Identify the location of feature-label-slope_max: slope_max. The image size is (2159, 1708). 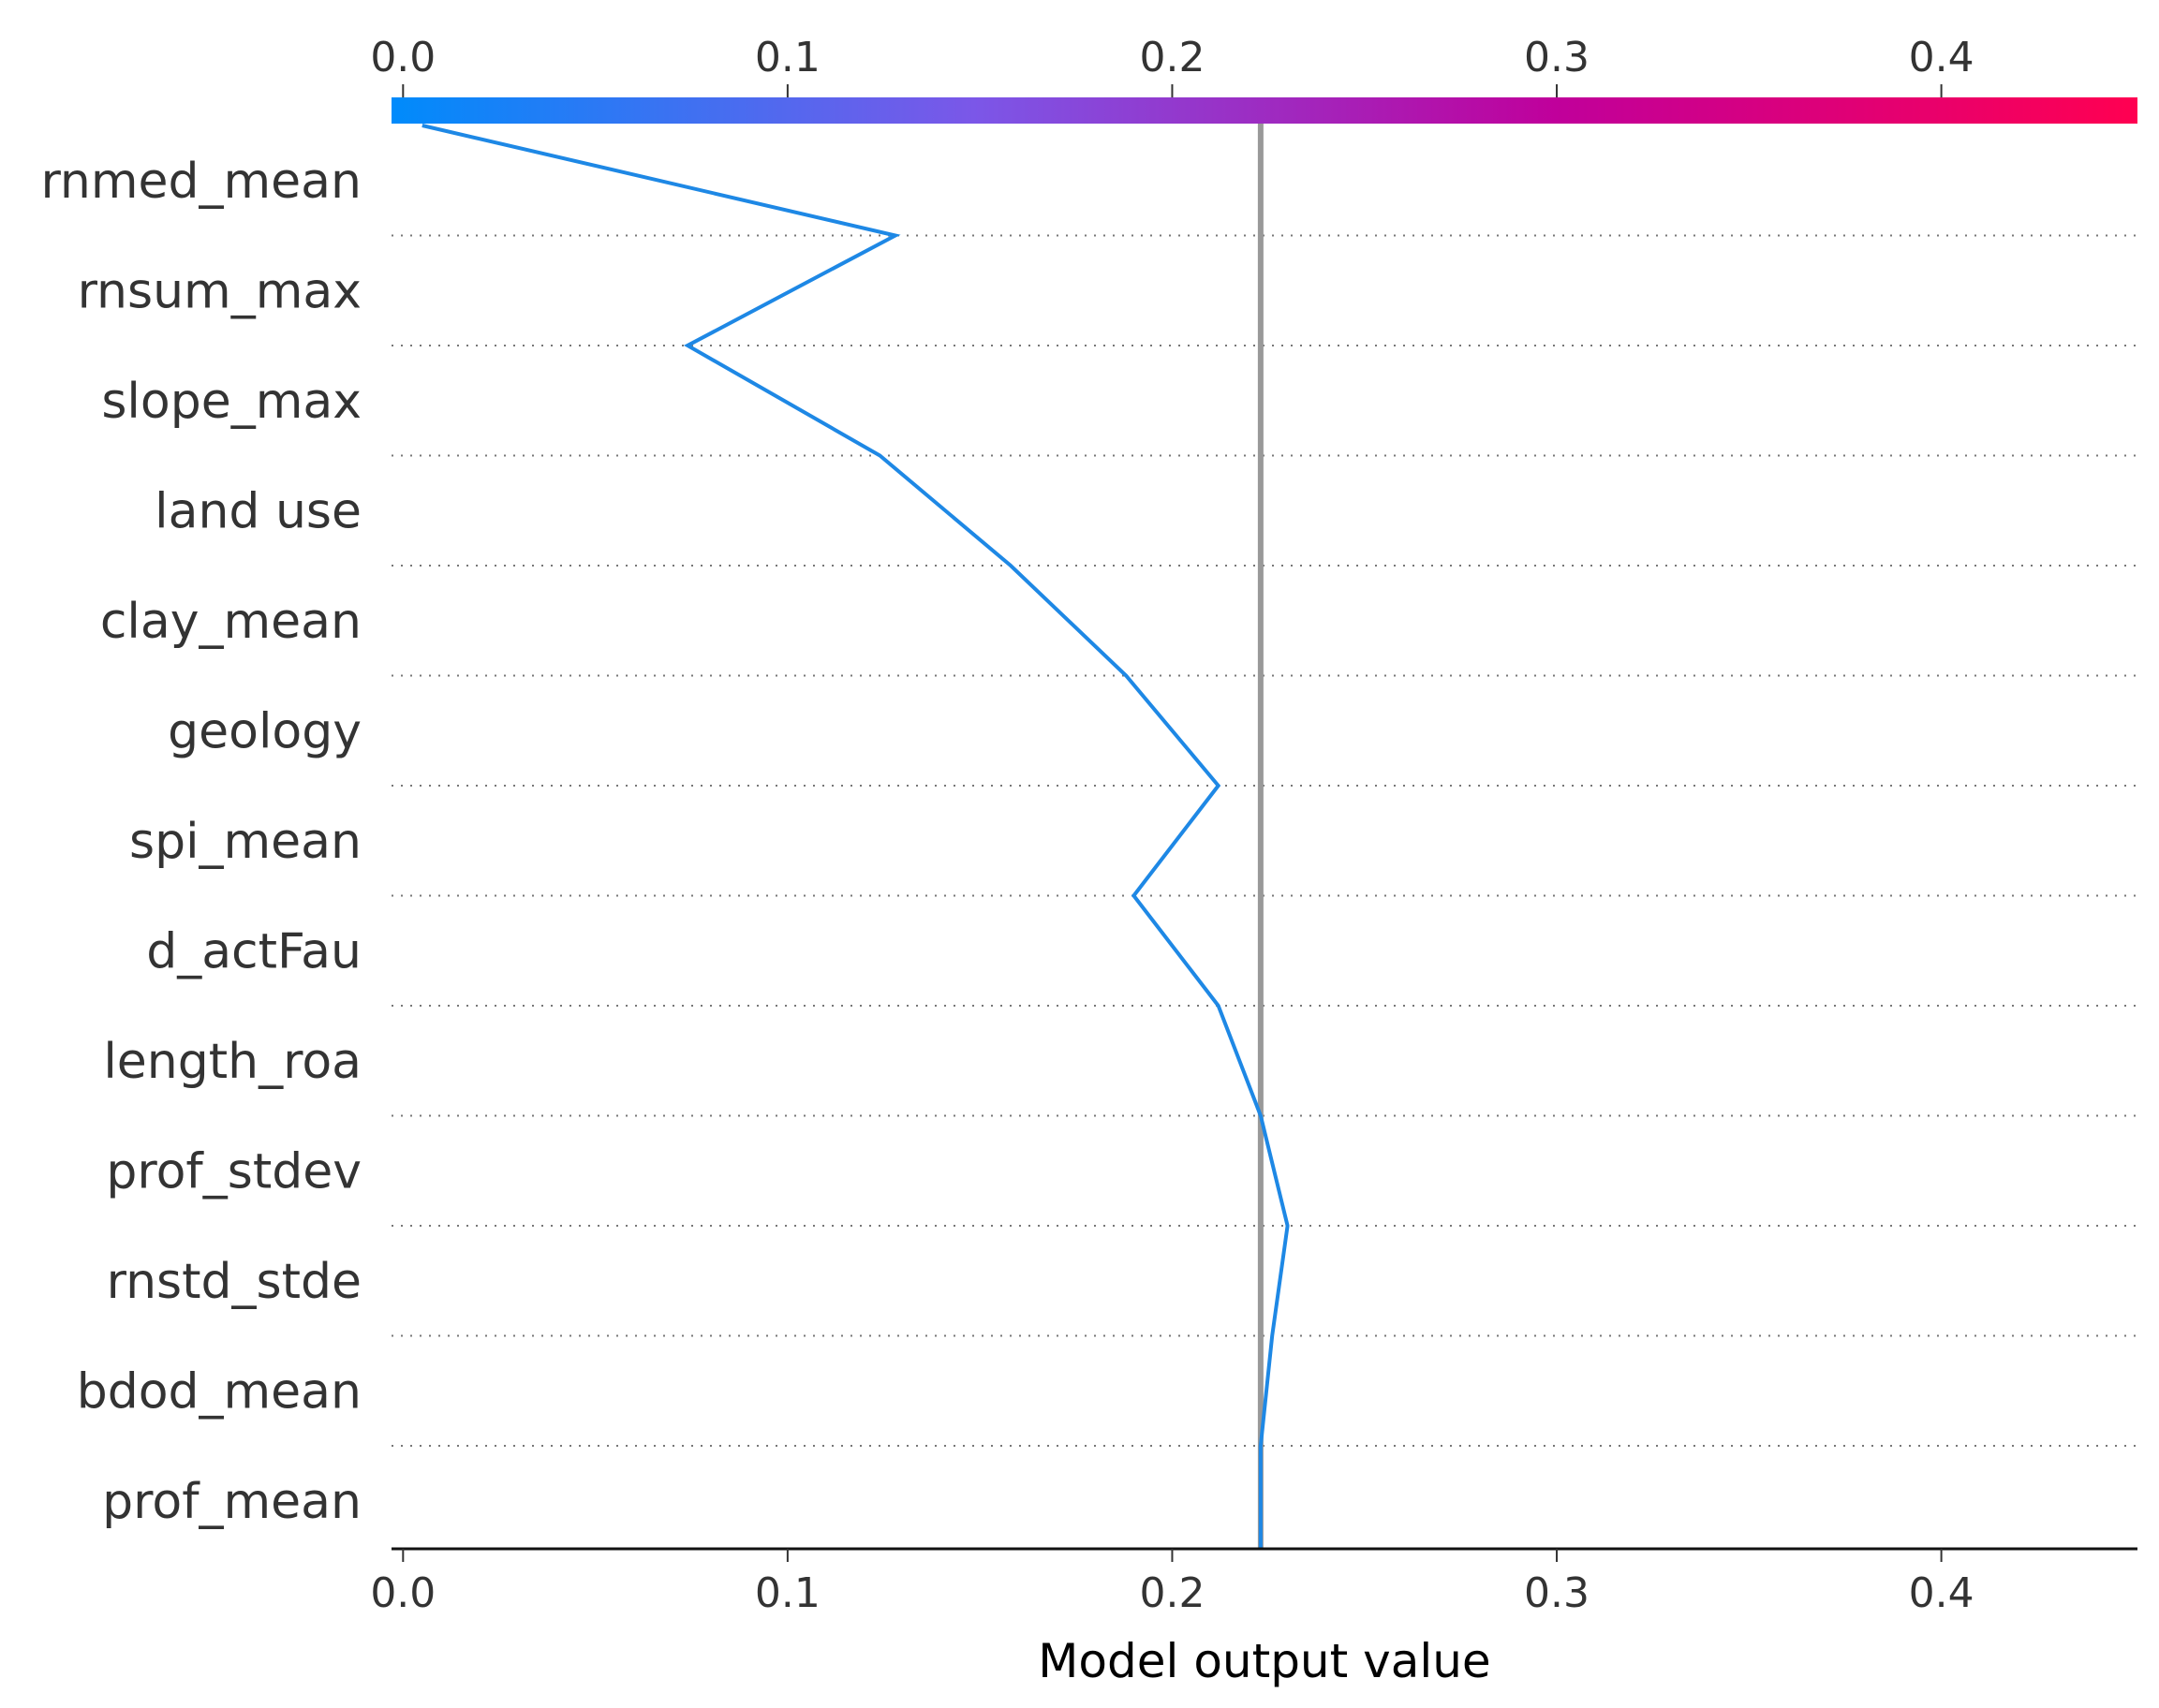
(231, 402).